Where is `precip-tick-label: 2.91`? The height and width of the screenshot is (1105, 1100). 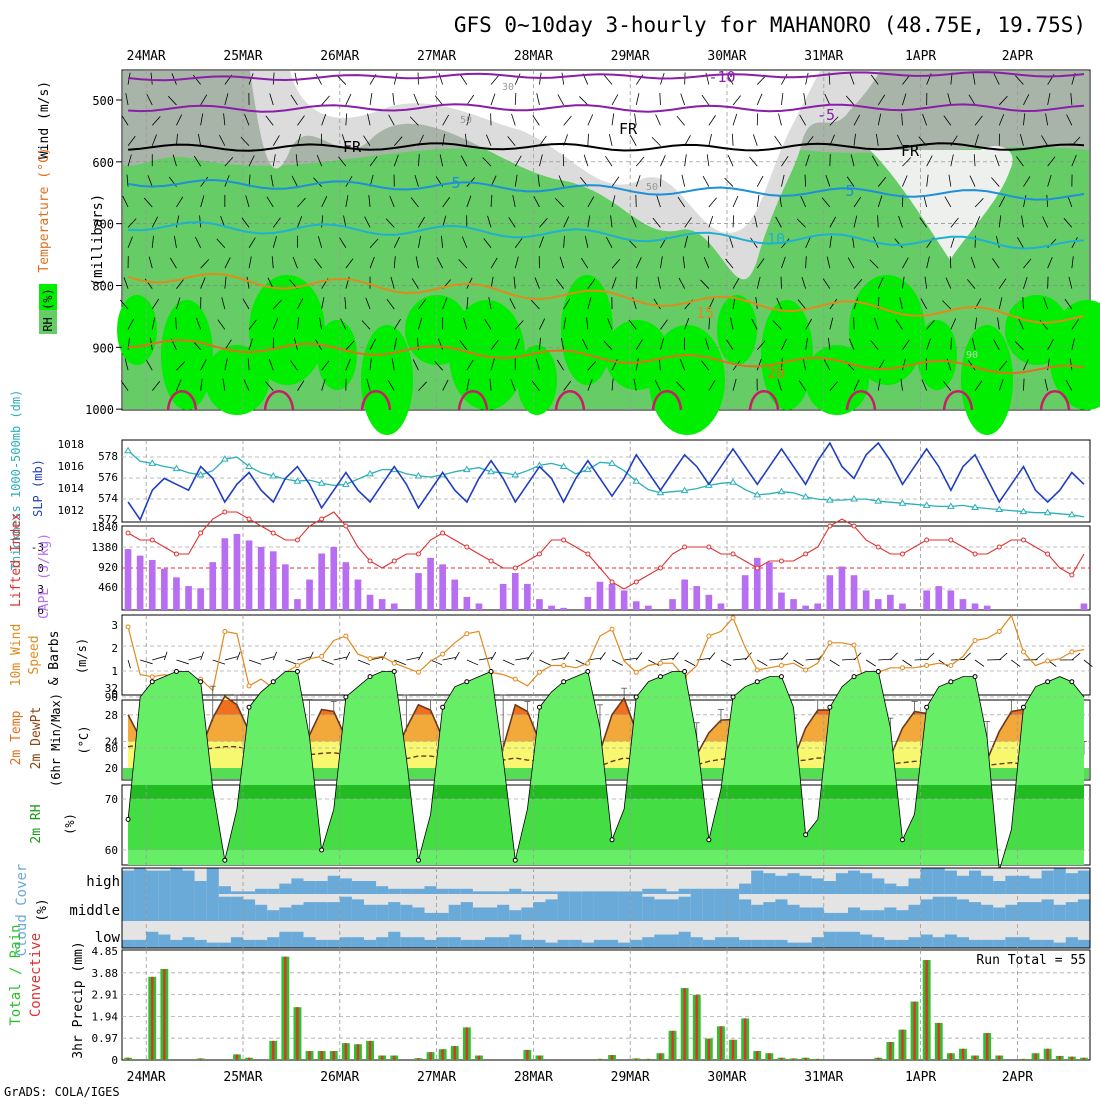 precip-tick-label: 2.91 is located at coordinates (105, 995).